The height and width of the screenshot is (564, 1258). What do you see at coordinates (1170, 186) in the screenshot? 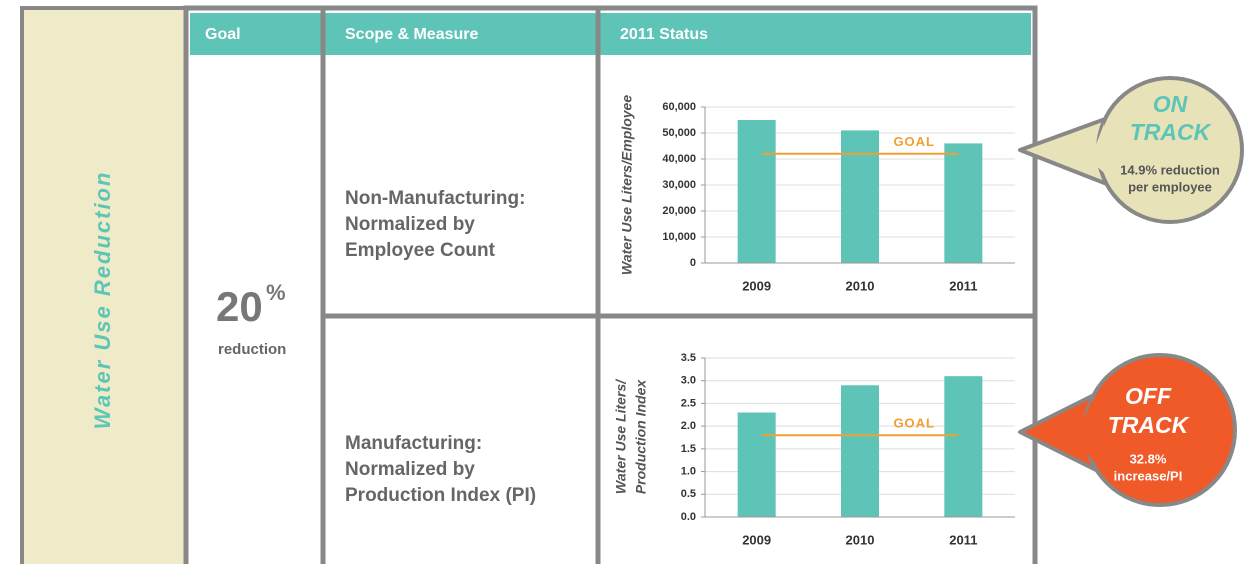
I see `callout-note: per employee` at bounding box center [1170, 186].